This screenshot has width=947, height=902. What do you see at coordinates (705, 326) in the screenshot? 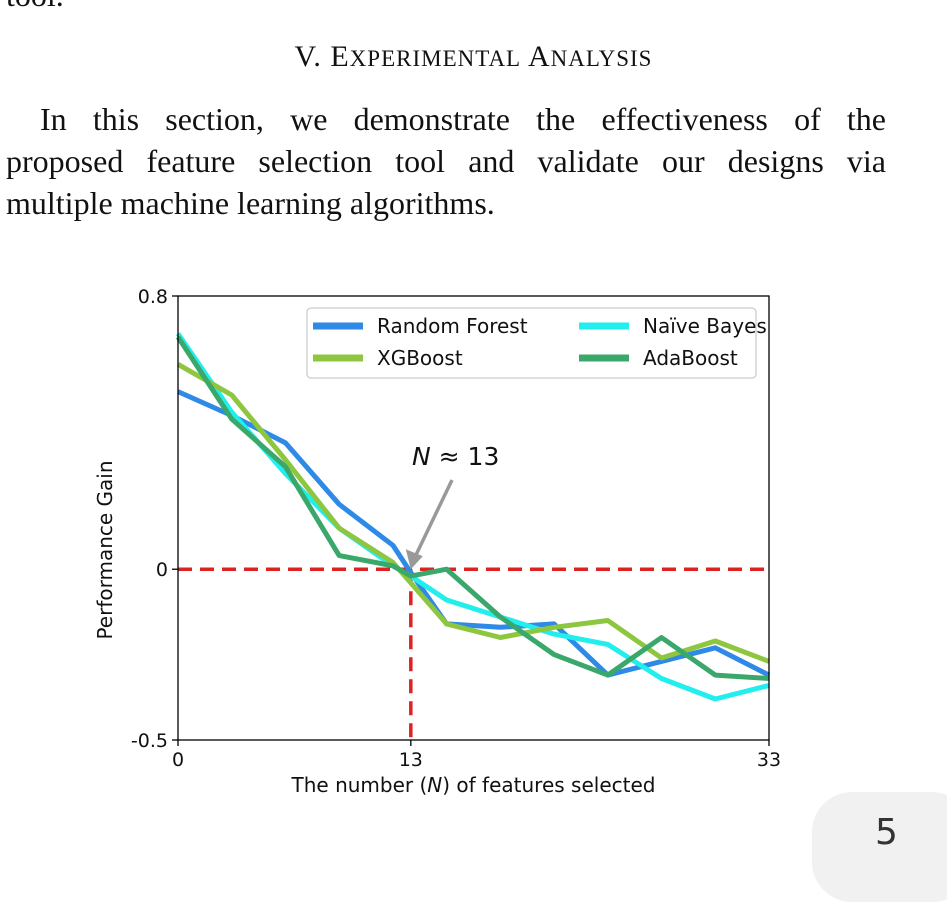
I see `legend-entry: Naïve Bayes` at bounding box center [705, 326].